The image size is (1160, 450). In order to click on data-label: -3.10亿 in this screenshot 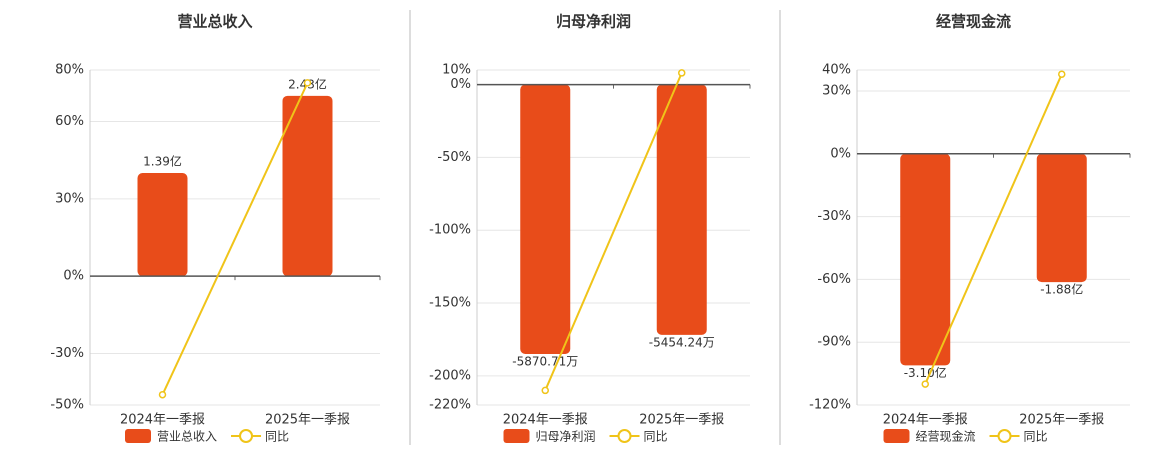, I will do `click(925, 372)`.